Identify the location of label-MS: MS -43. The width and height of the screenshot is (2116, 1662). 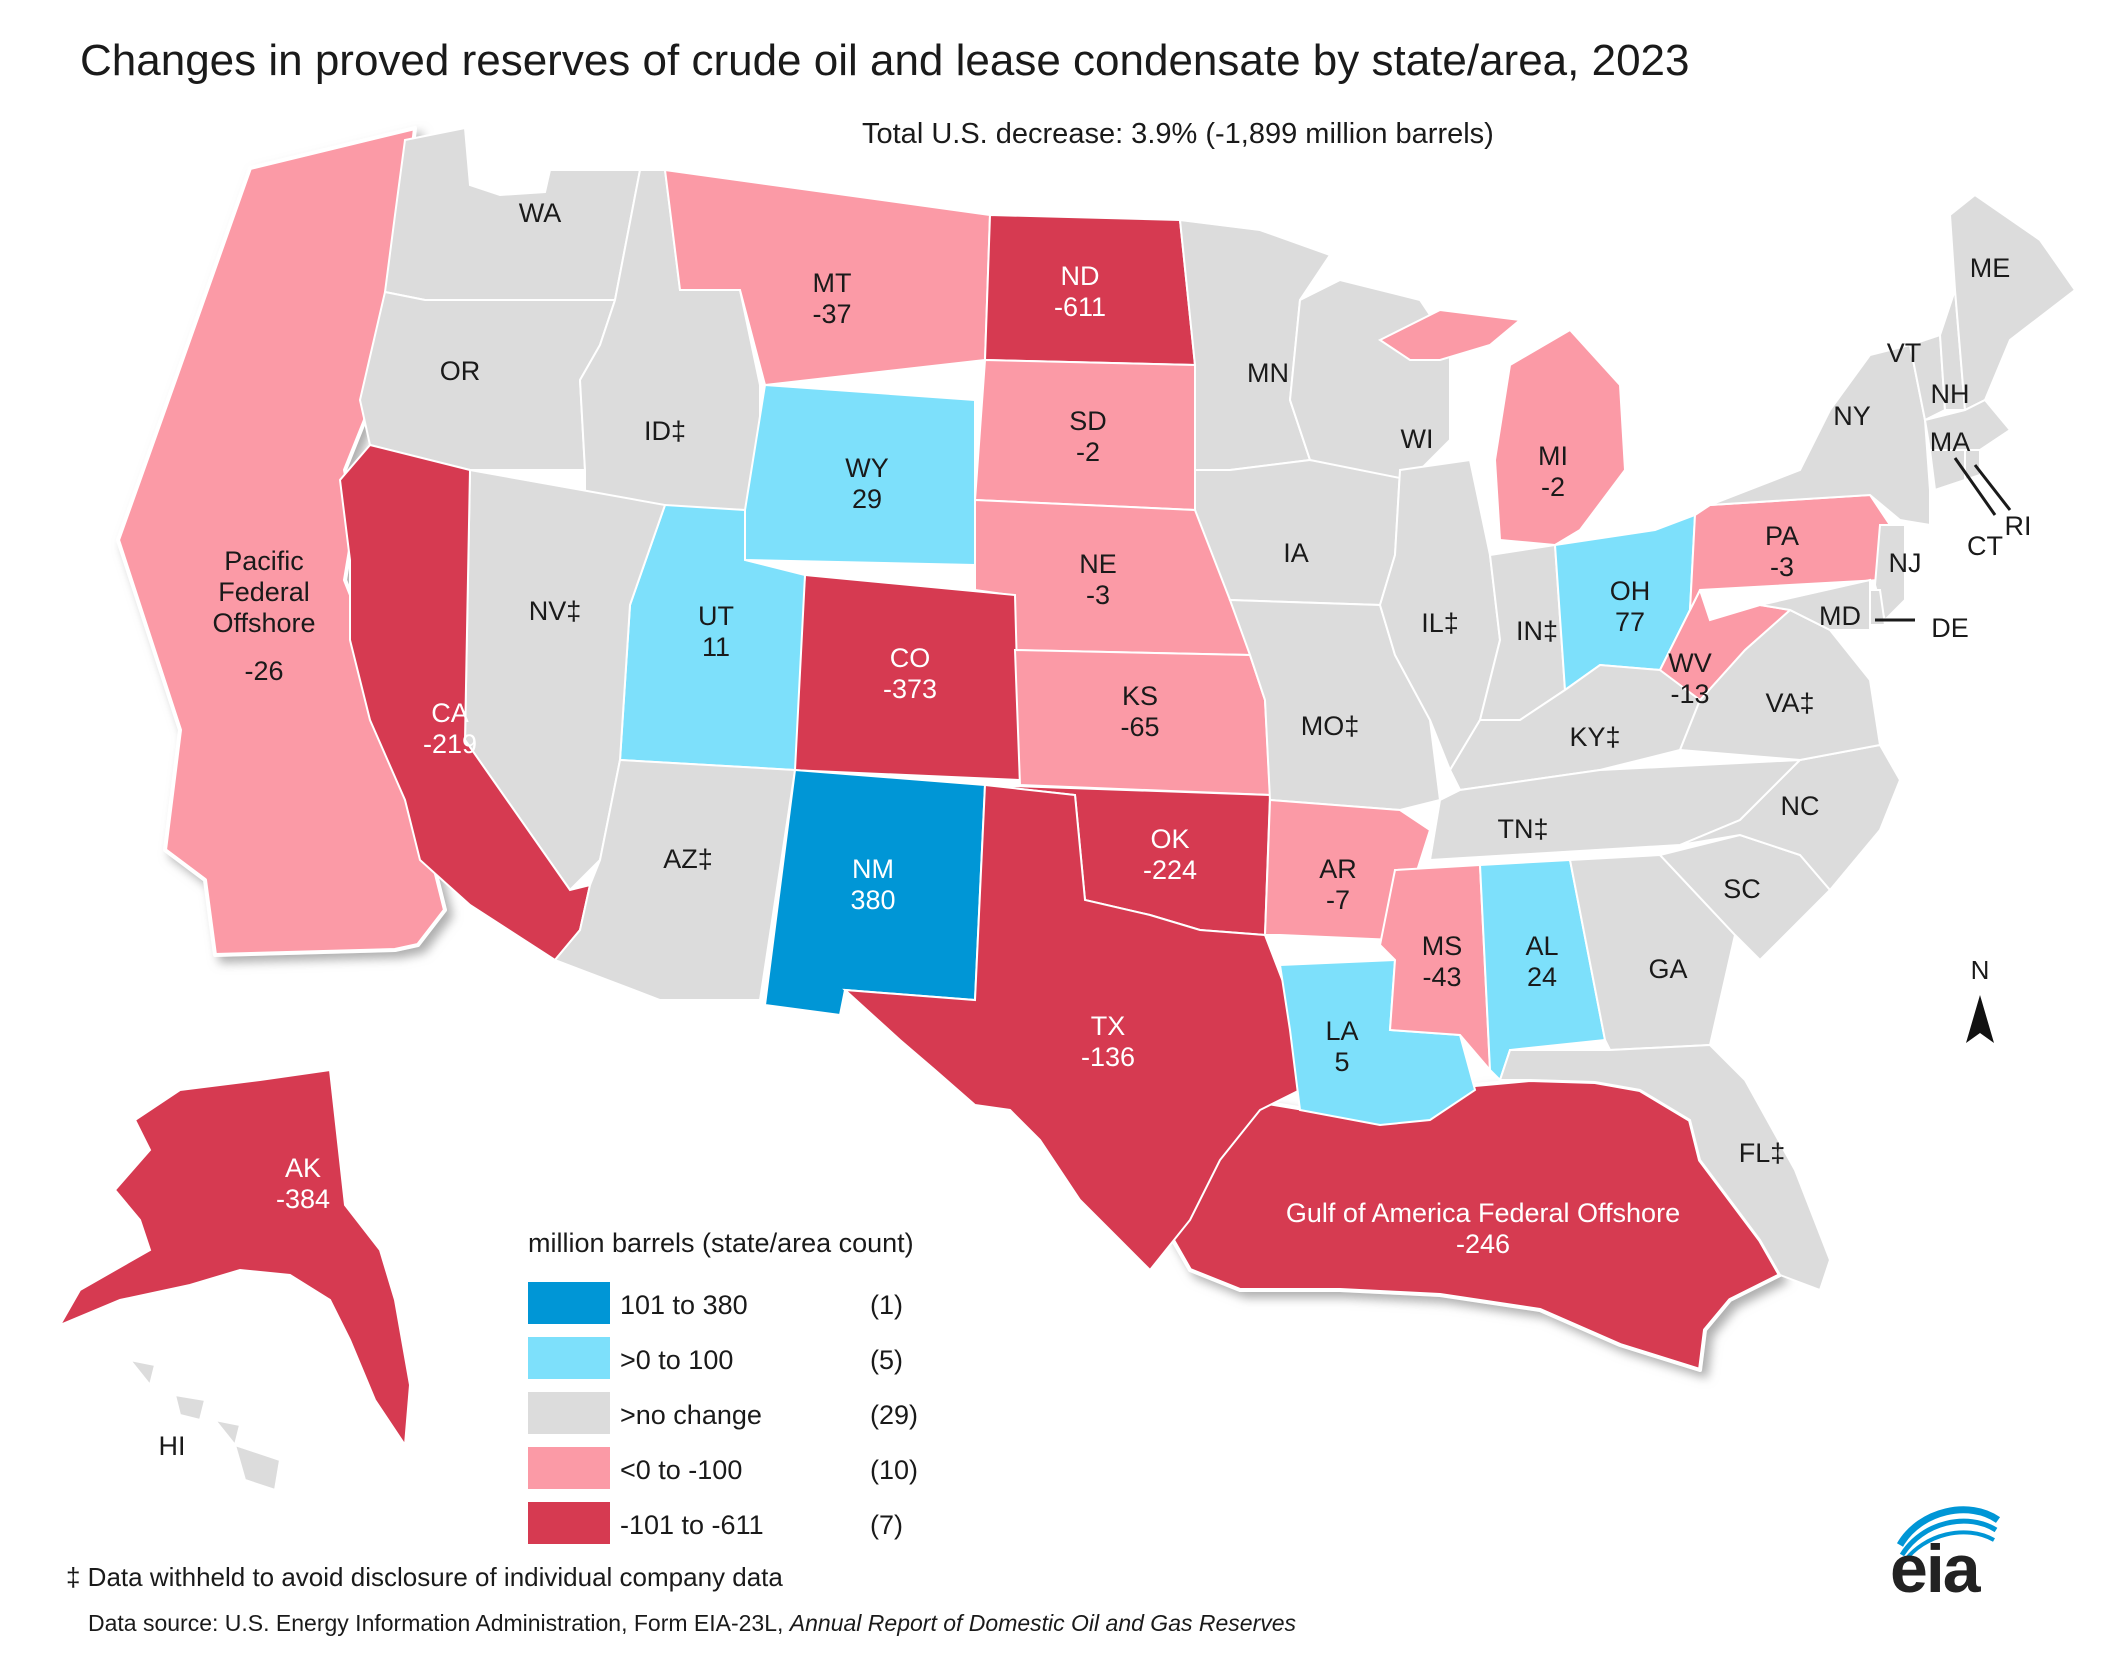
(1442, 961).